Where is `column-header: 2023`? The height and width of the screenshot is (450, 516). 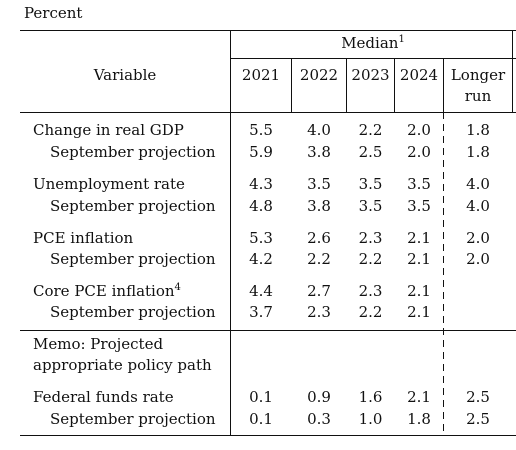
column-header: 2023 is located at coordinates (370, 75).